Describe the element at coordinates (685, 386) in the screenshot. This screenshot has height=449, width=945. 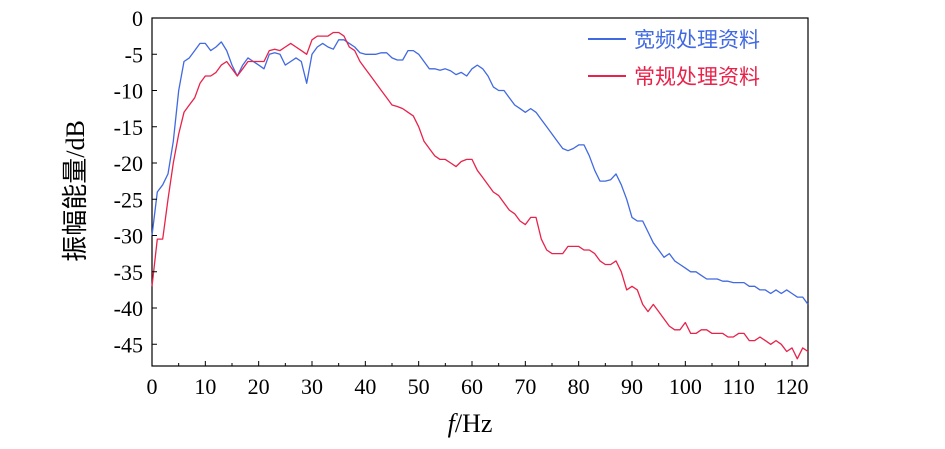
I see `x-tick-label: 100` at that location.